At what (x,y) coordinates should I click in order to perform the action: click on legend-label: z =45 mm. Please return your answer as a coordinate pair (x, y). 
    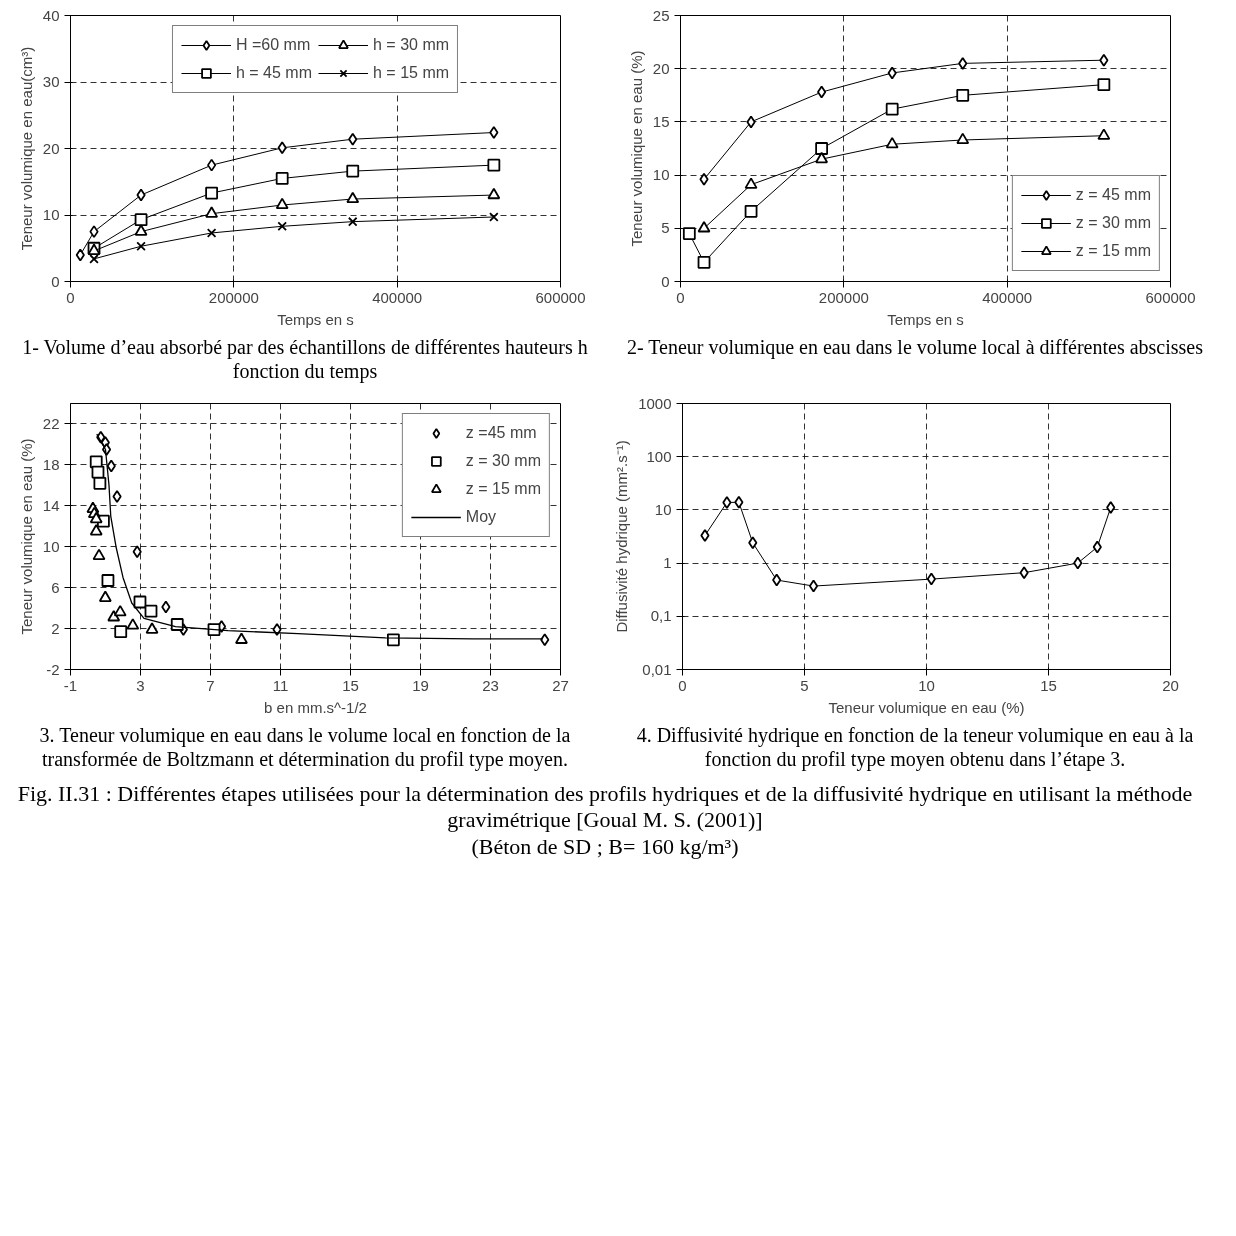
    Looking at the image, I should click on (501, 433).